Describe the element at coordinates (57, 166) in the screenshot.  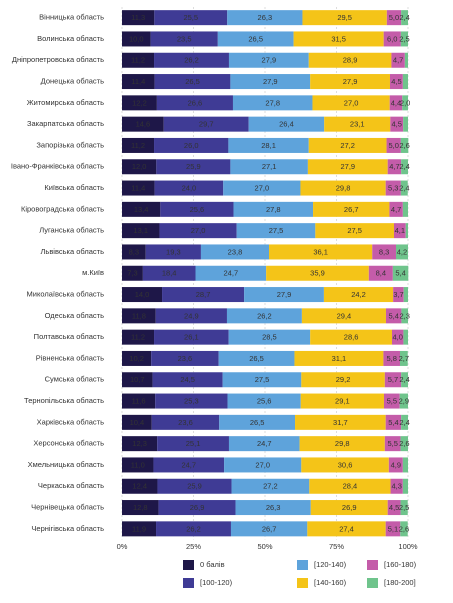
I see `y-tick-label: Івано-Франківська область` at that location.